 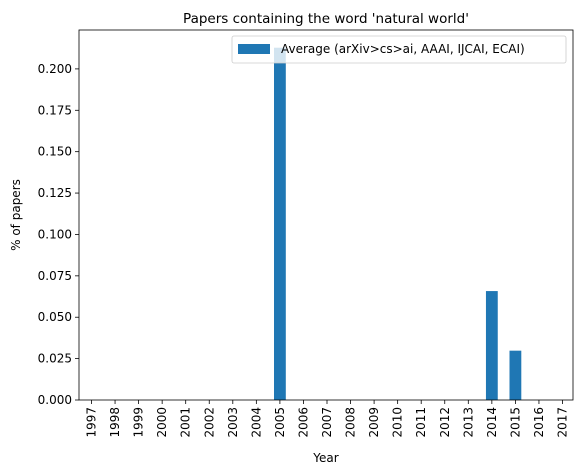 I want to click on x-axis-label: Year, so click(x=325, y=458).